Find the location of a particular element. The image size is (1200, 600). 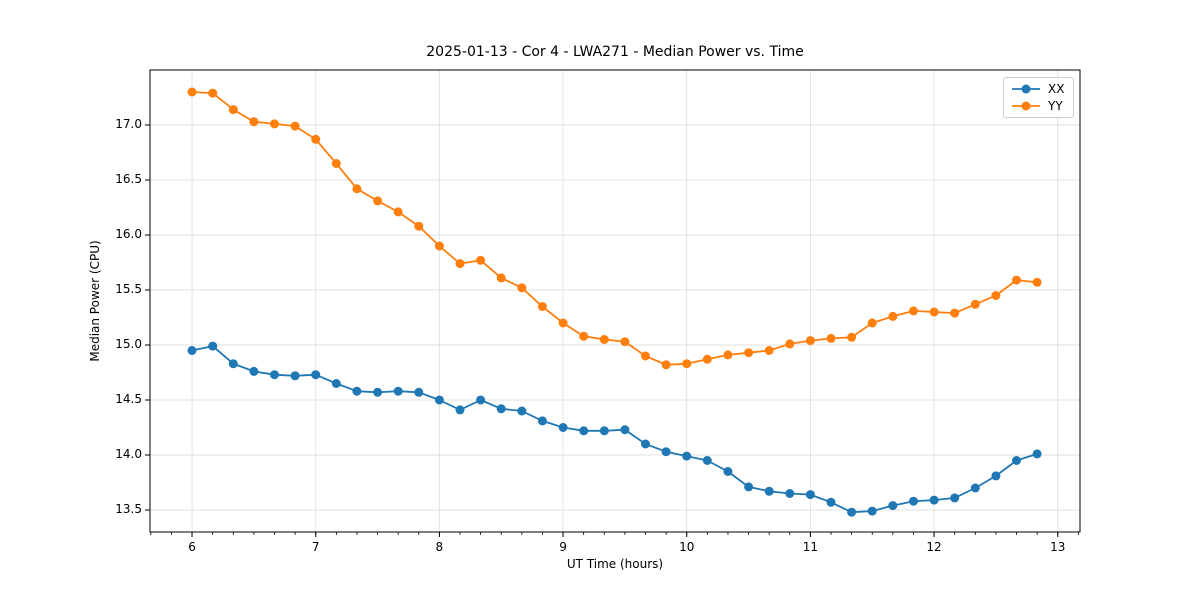

x-axis-label: UT Time (hours) is located at coordinates (615, 564).